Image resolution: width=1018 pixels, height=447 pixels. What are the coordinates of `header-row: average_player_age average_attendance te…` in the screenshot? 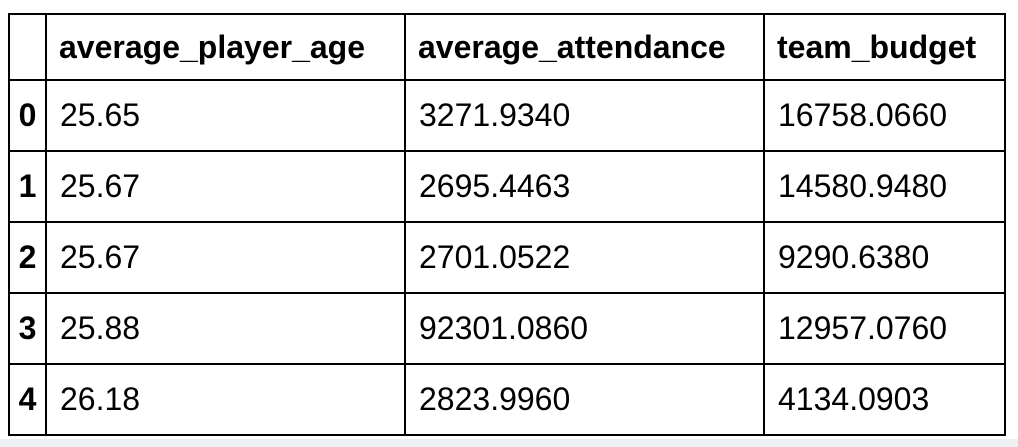 It's located at (507, 47).